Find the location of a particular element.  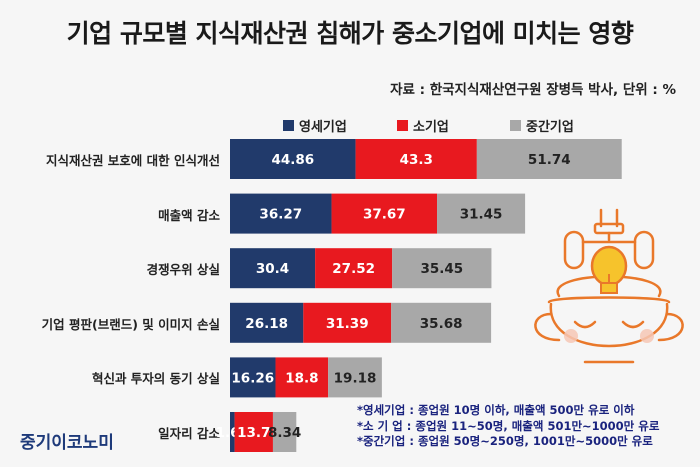

legend-item-medium: 중간기업 is located at coordinates (542, 125).